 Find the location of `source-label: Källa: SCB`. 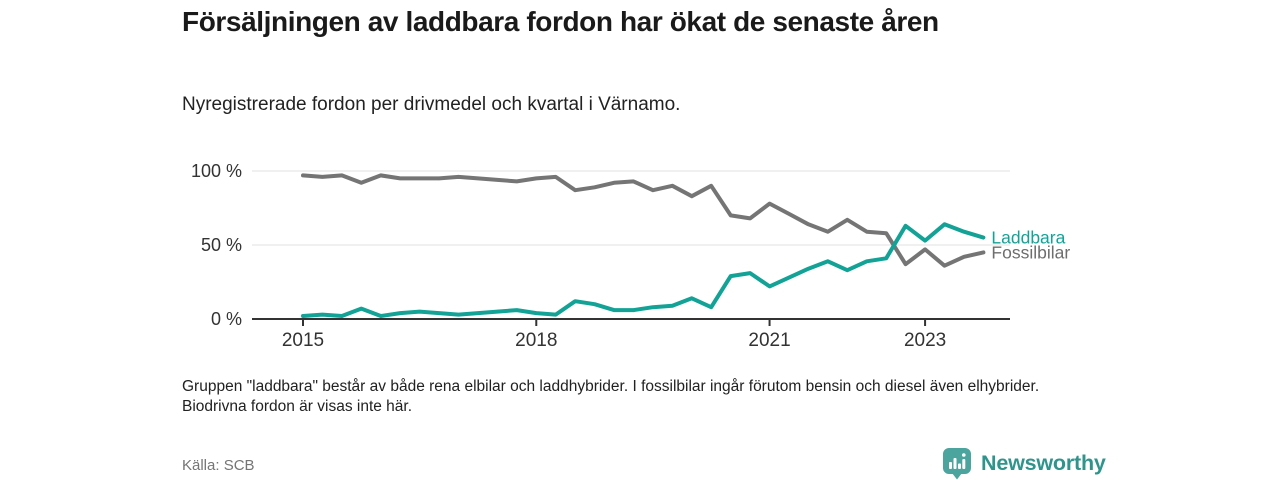

source-label: Källa: SCB is located at coordinates (218, 465).